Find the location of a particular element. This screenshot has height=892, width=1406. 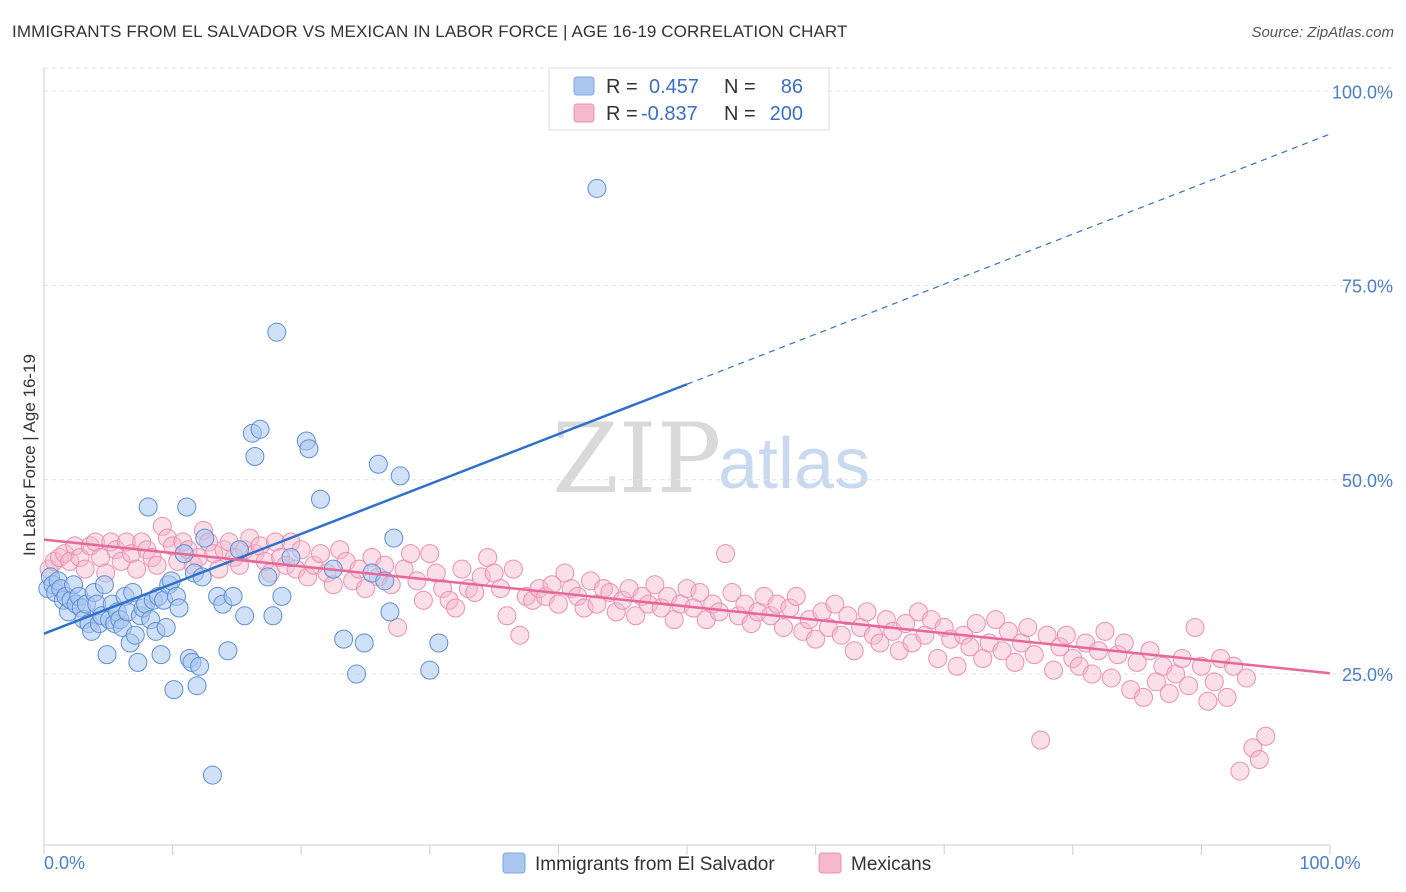

legend-r-label-pink: R = is located at coordinates (622, 114).